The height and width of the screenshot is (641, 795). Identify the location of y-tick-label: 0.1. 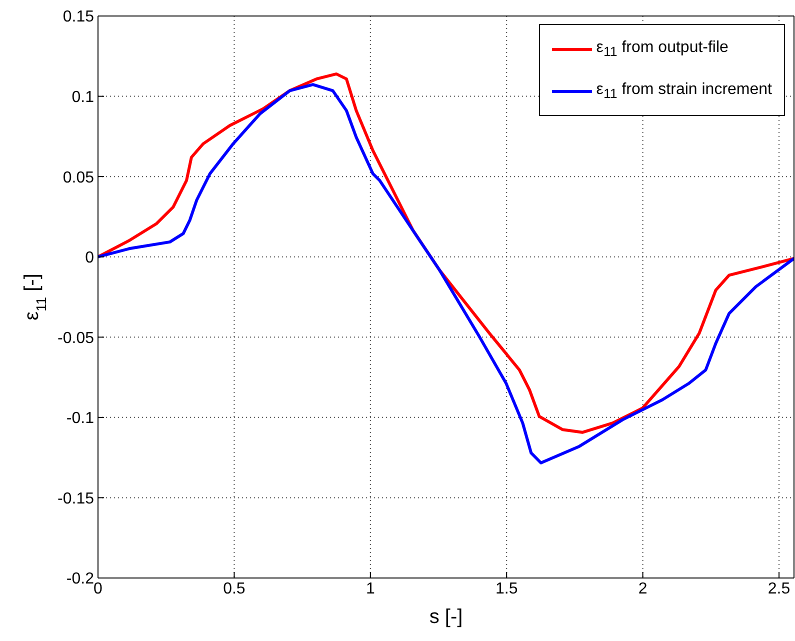
(83, 97).